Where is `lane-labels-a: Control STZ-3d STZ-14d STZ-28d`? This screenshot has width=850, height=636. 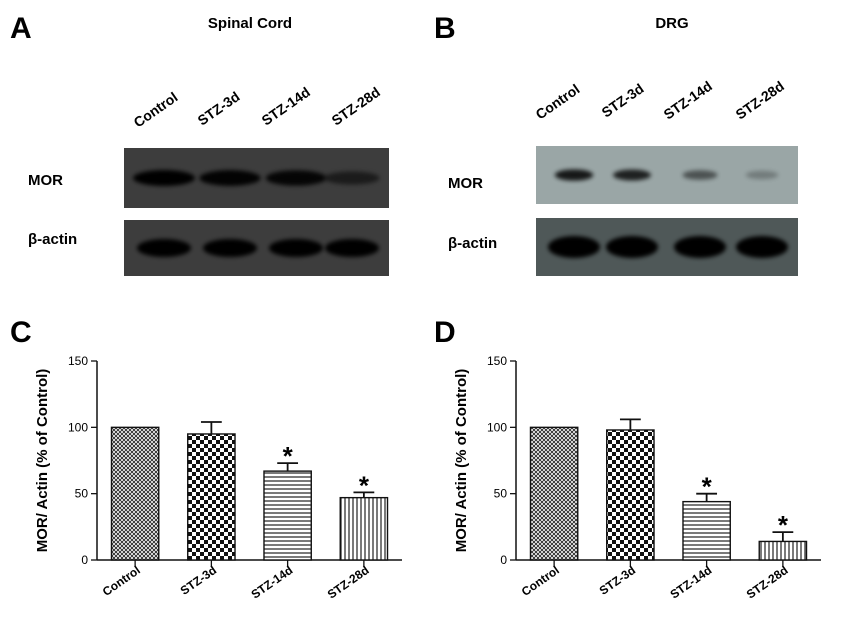
lane-labels-a: Control STZ-3d STZ-14d STZ-28d is located at coordinates (257, 107).